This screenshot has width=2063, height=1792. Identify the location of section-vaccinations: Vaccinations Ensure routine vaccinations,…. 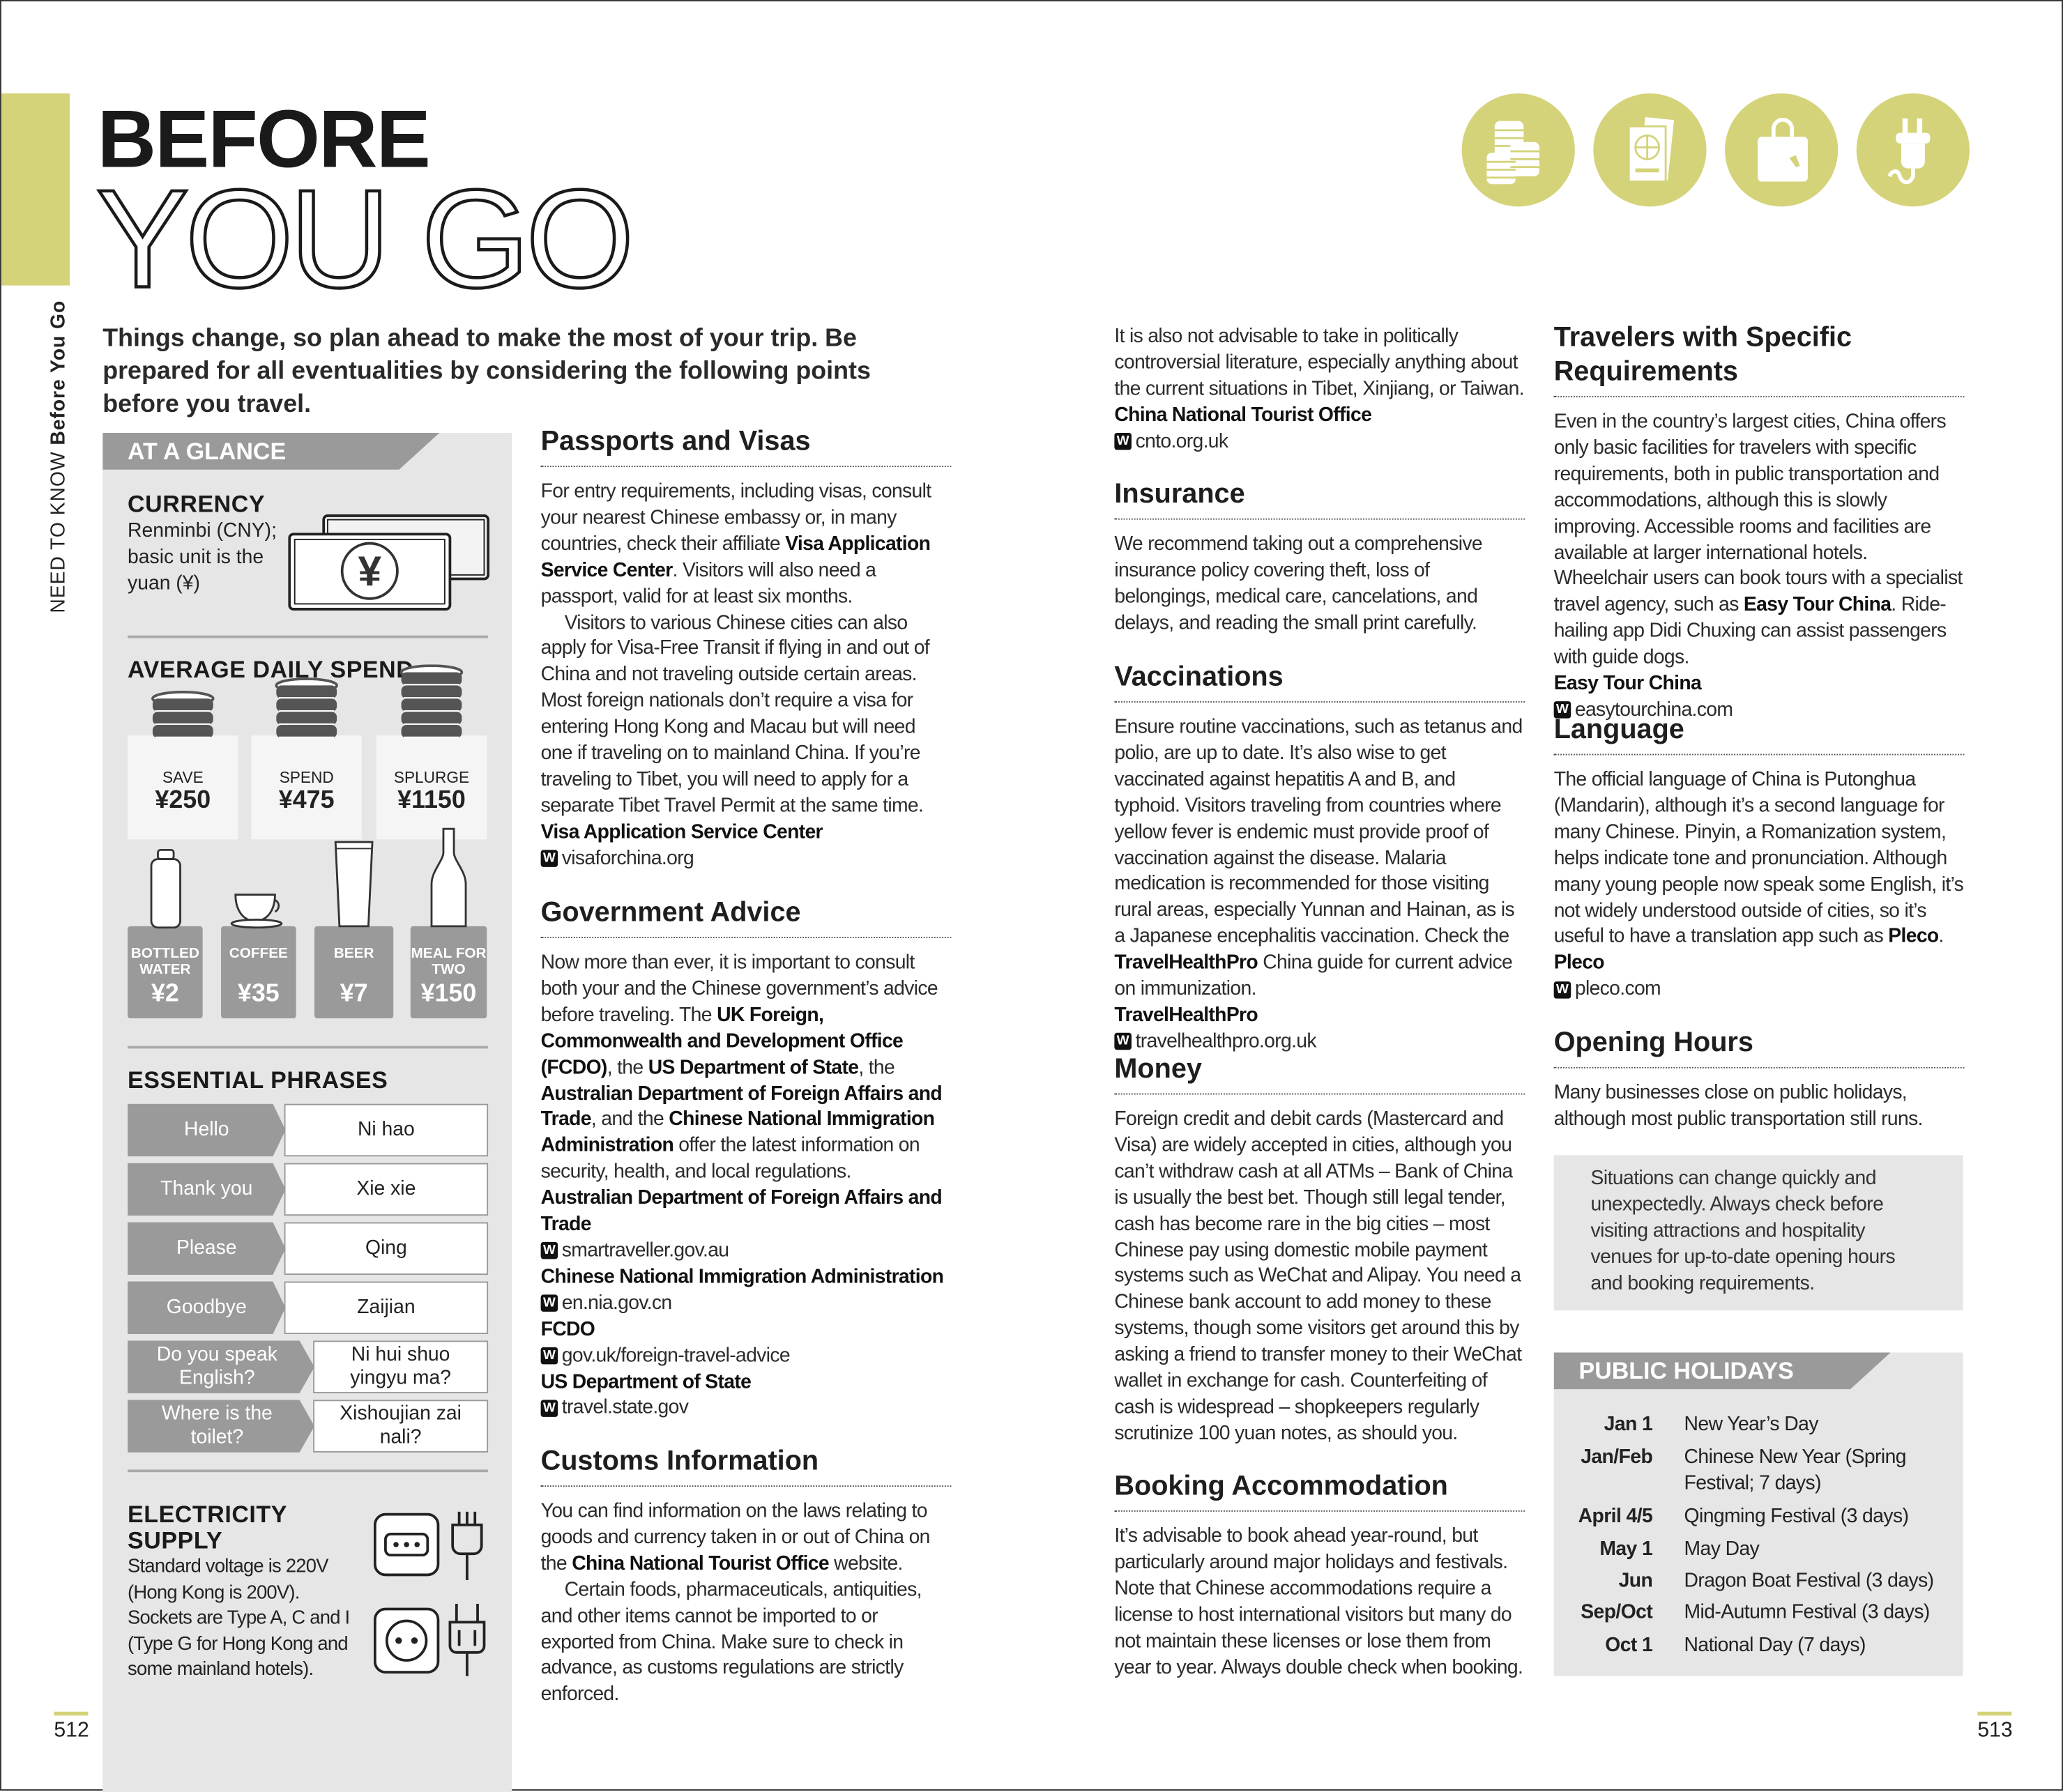
(1319, 858).